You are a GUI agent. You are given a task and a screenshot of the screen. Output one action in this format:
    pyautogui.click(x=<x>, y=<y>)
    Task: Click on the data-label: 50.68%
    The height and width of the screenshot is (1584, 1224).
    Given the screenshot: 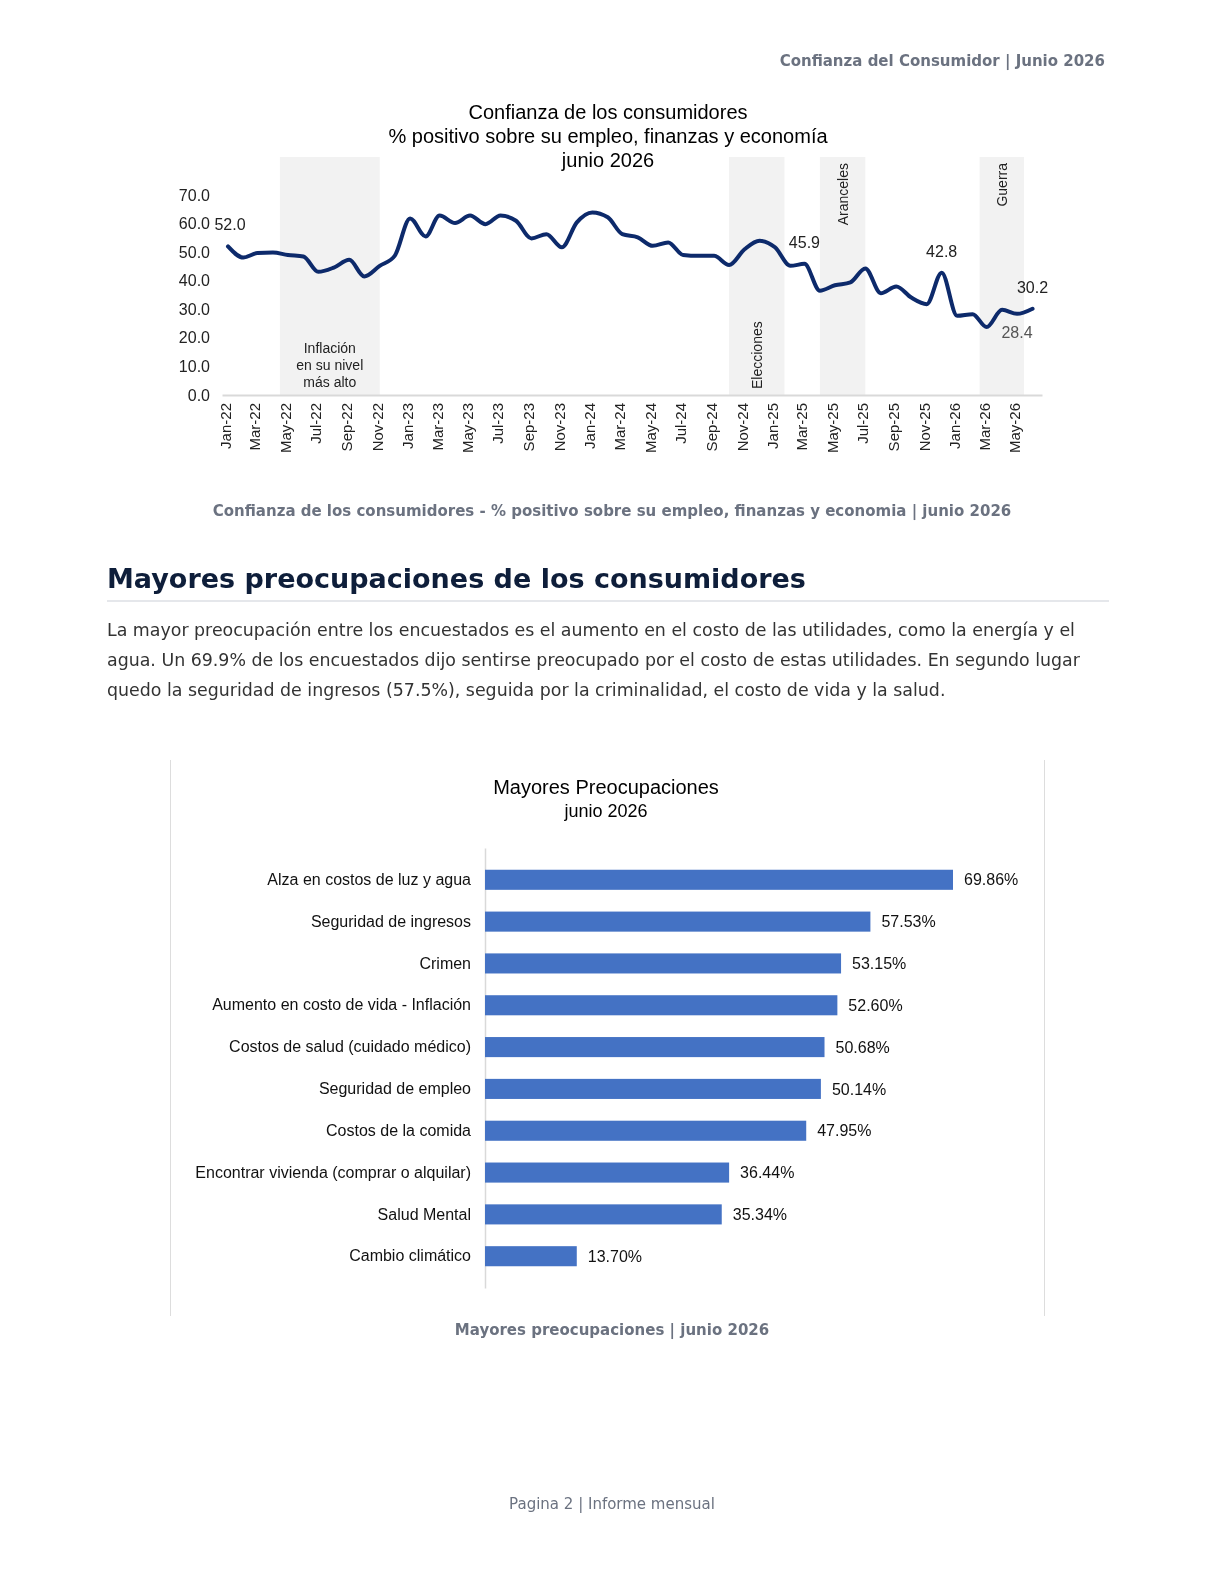 What is the action you would take?
    pyautogui.click(x=862, y=1047)
    